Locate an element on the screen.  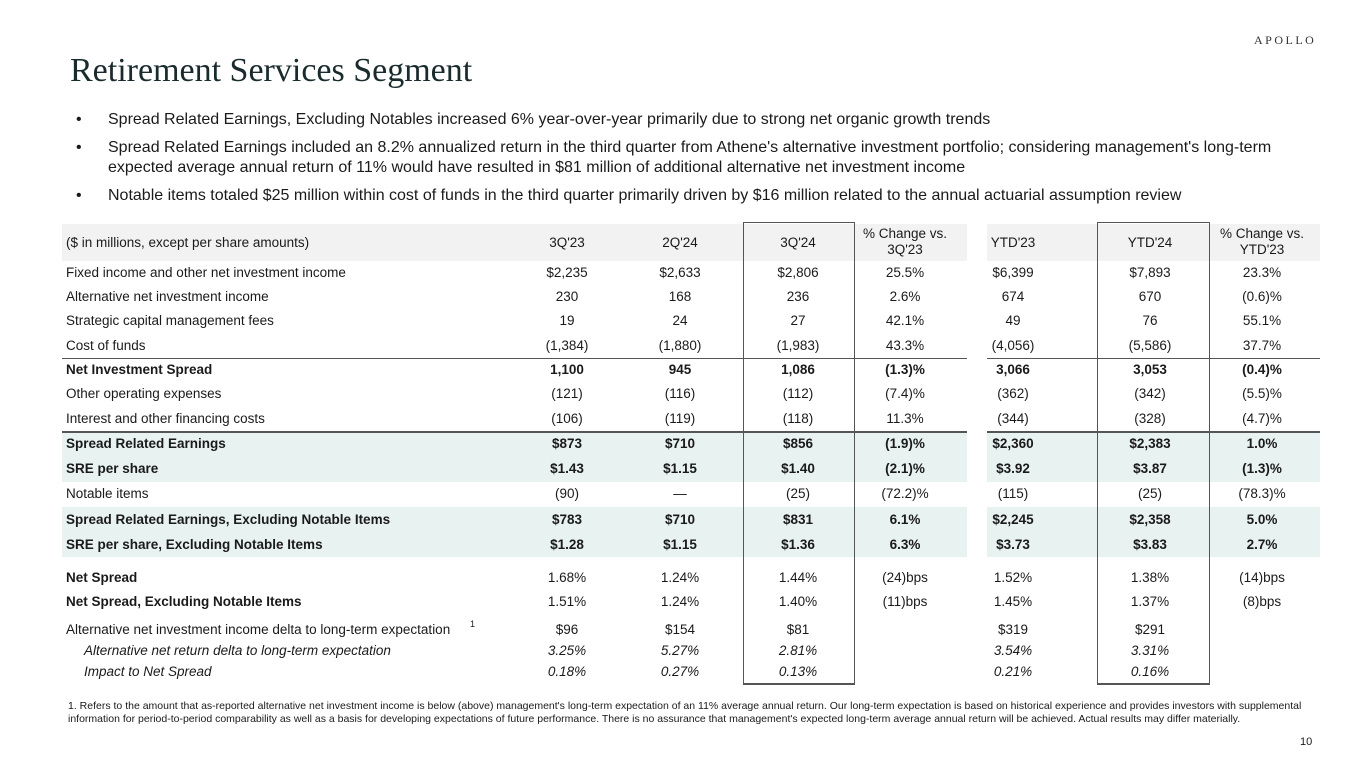
table-cell: $3.83 is located at coordinates (1150, 544).